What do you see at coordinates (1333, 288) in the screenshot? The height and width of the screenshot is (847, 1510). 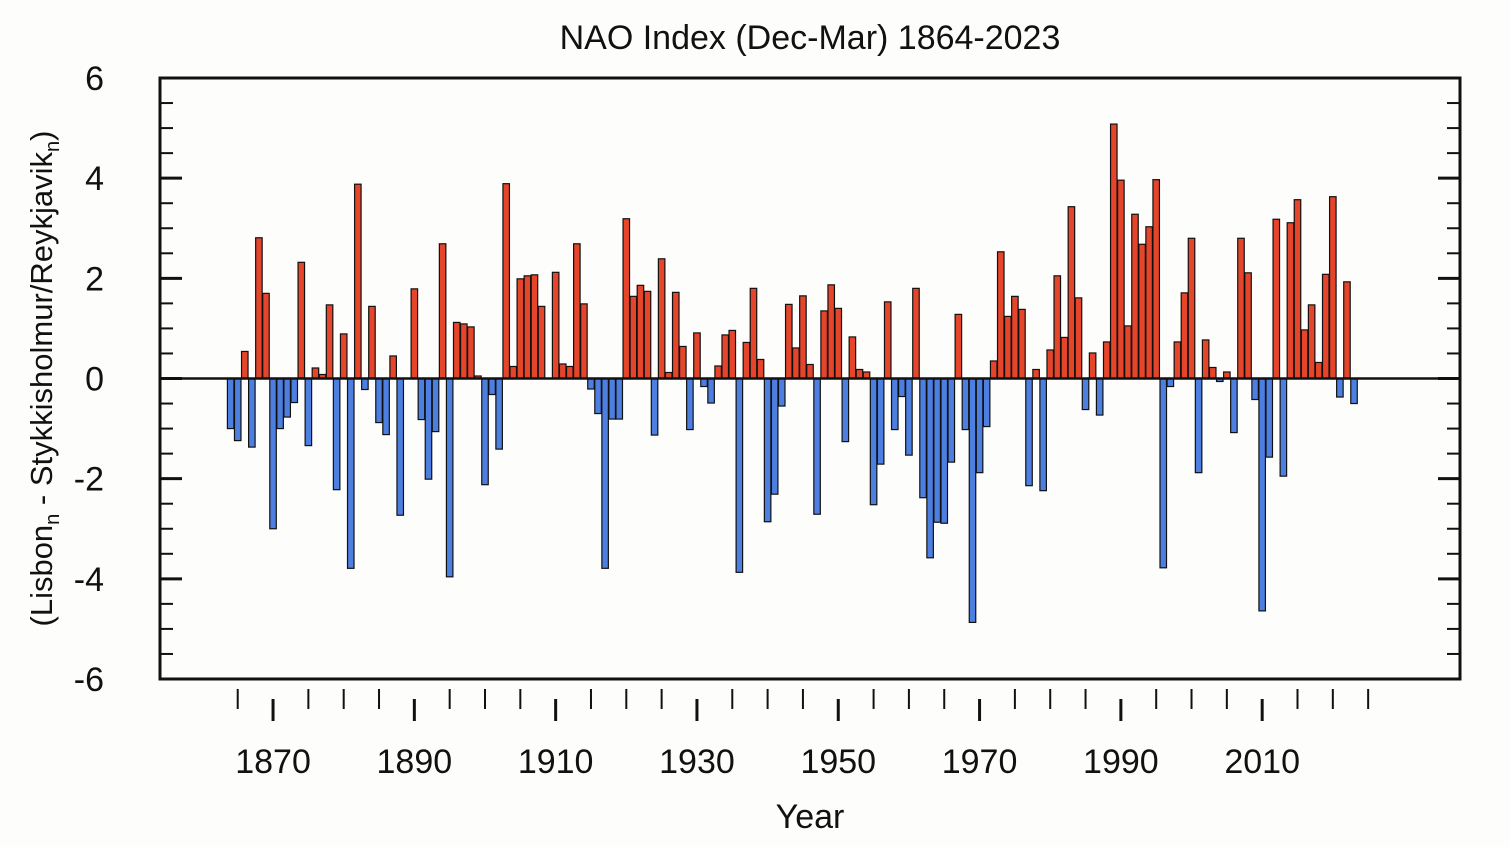 I see `bar-2020` at bounding box center [1333, 288].